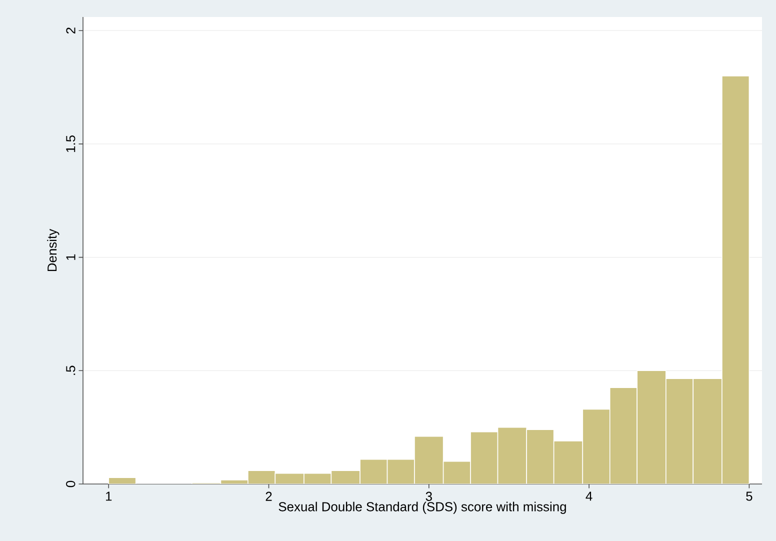  I want to click on x-tick-label: 2, so click(269, 496).